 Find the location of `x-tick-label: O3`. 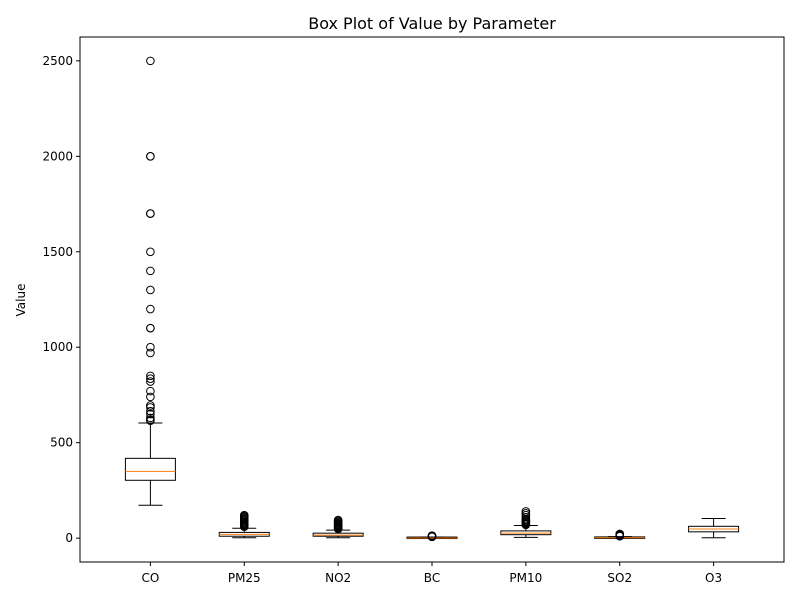

x-tick-label: O3 is located at coordinates (713, 578).